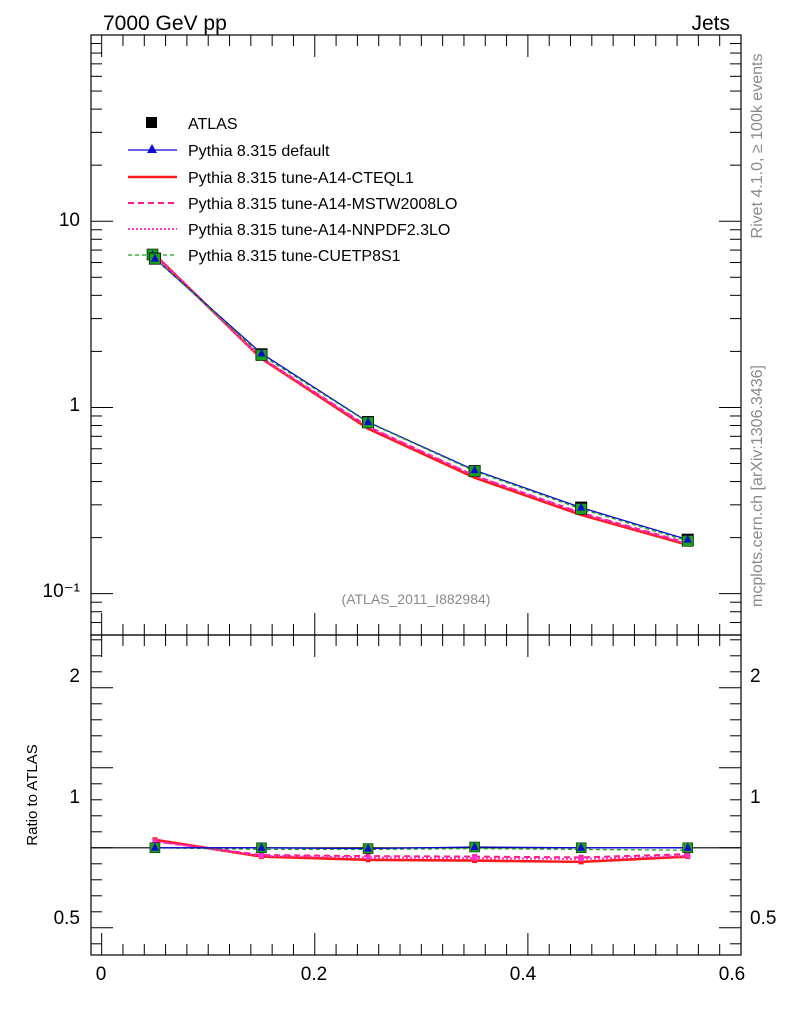 Image resolution: width=786 pixels, height=1024 pixels. I want to click on legend-label-cuetp: Pythia 8.315 tune-CUETP8S1, so click(294, 256).